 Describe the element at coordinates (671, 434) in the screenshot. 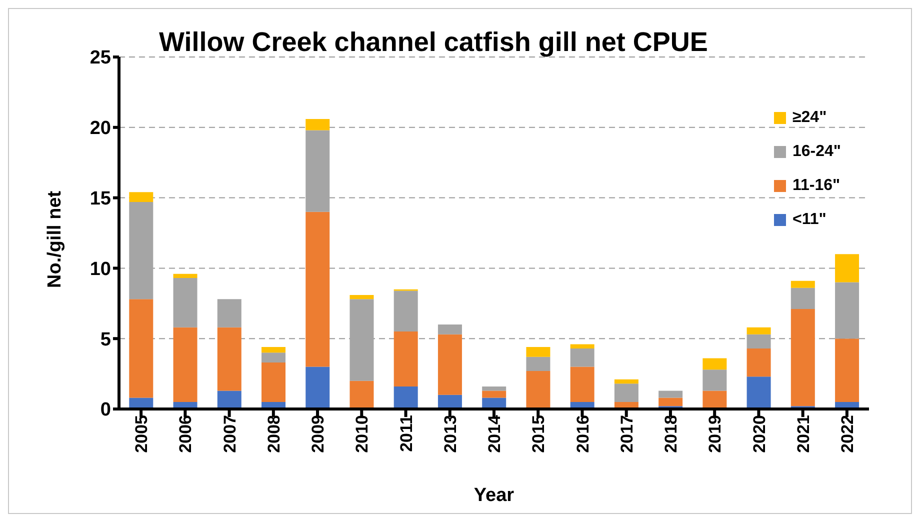

I see `x-tick-label: 2018` at that location.